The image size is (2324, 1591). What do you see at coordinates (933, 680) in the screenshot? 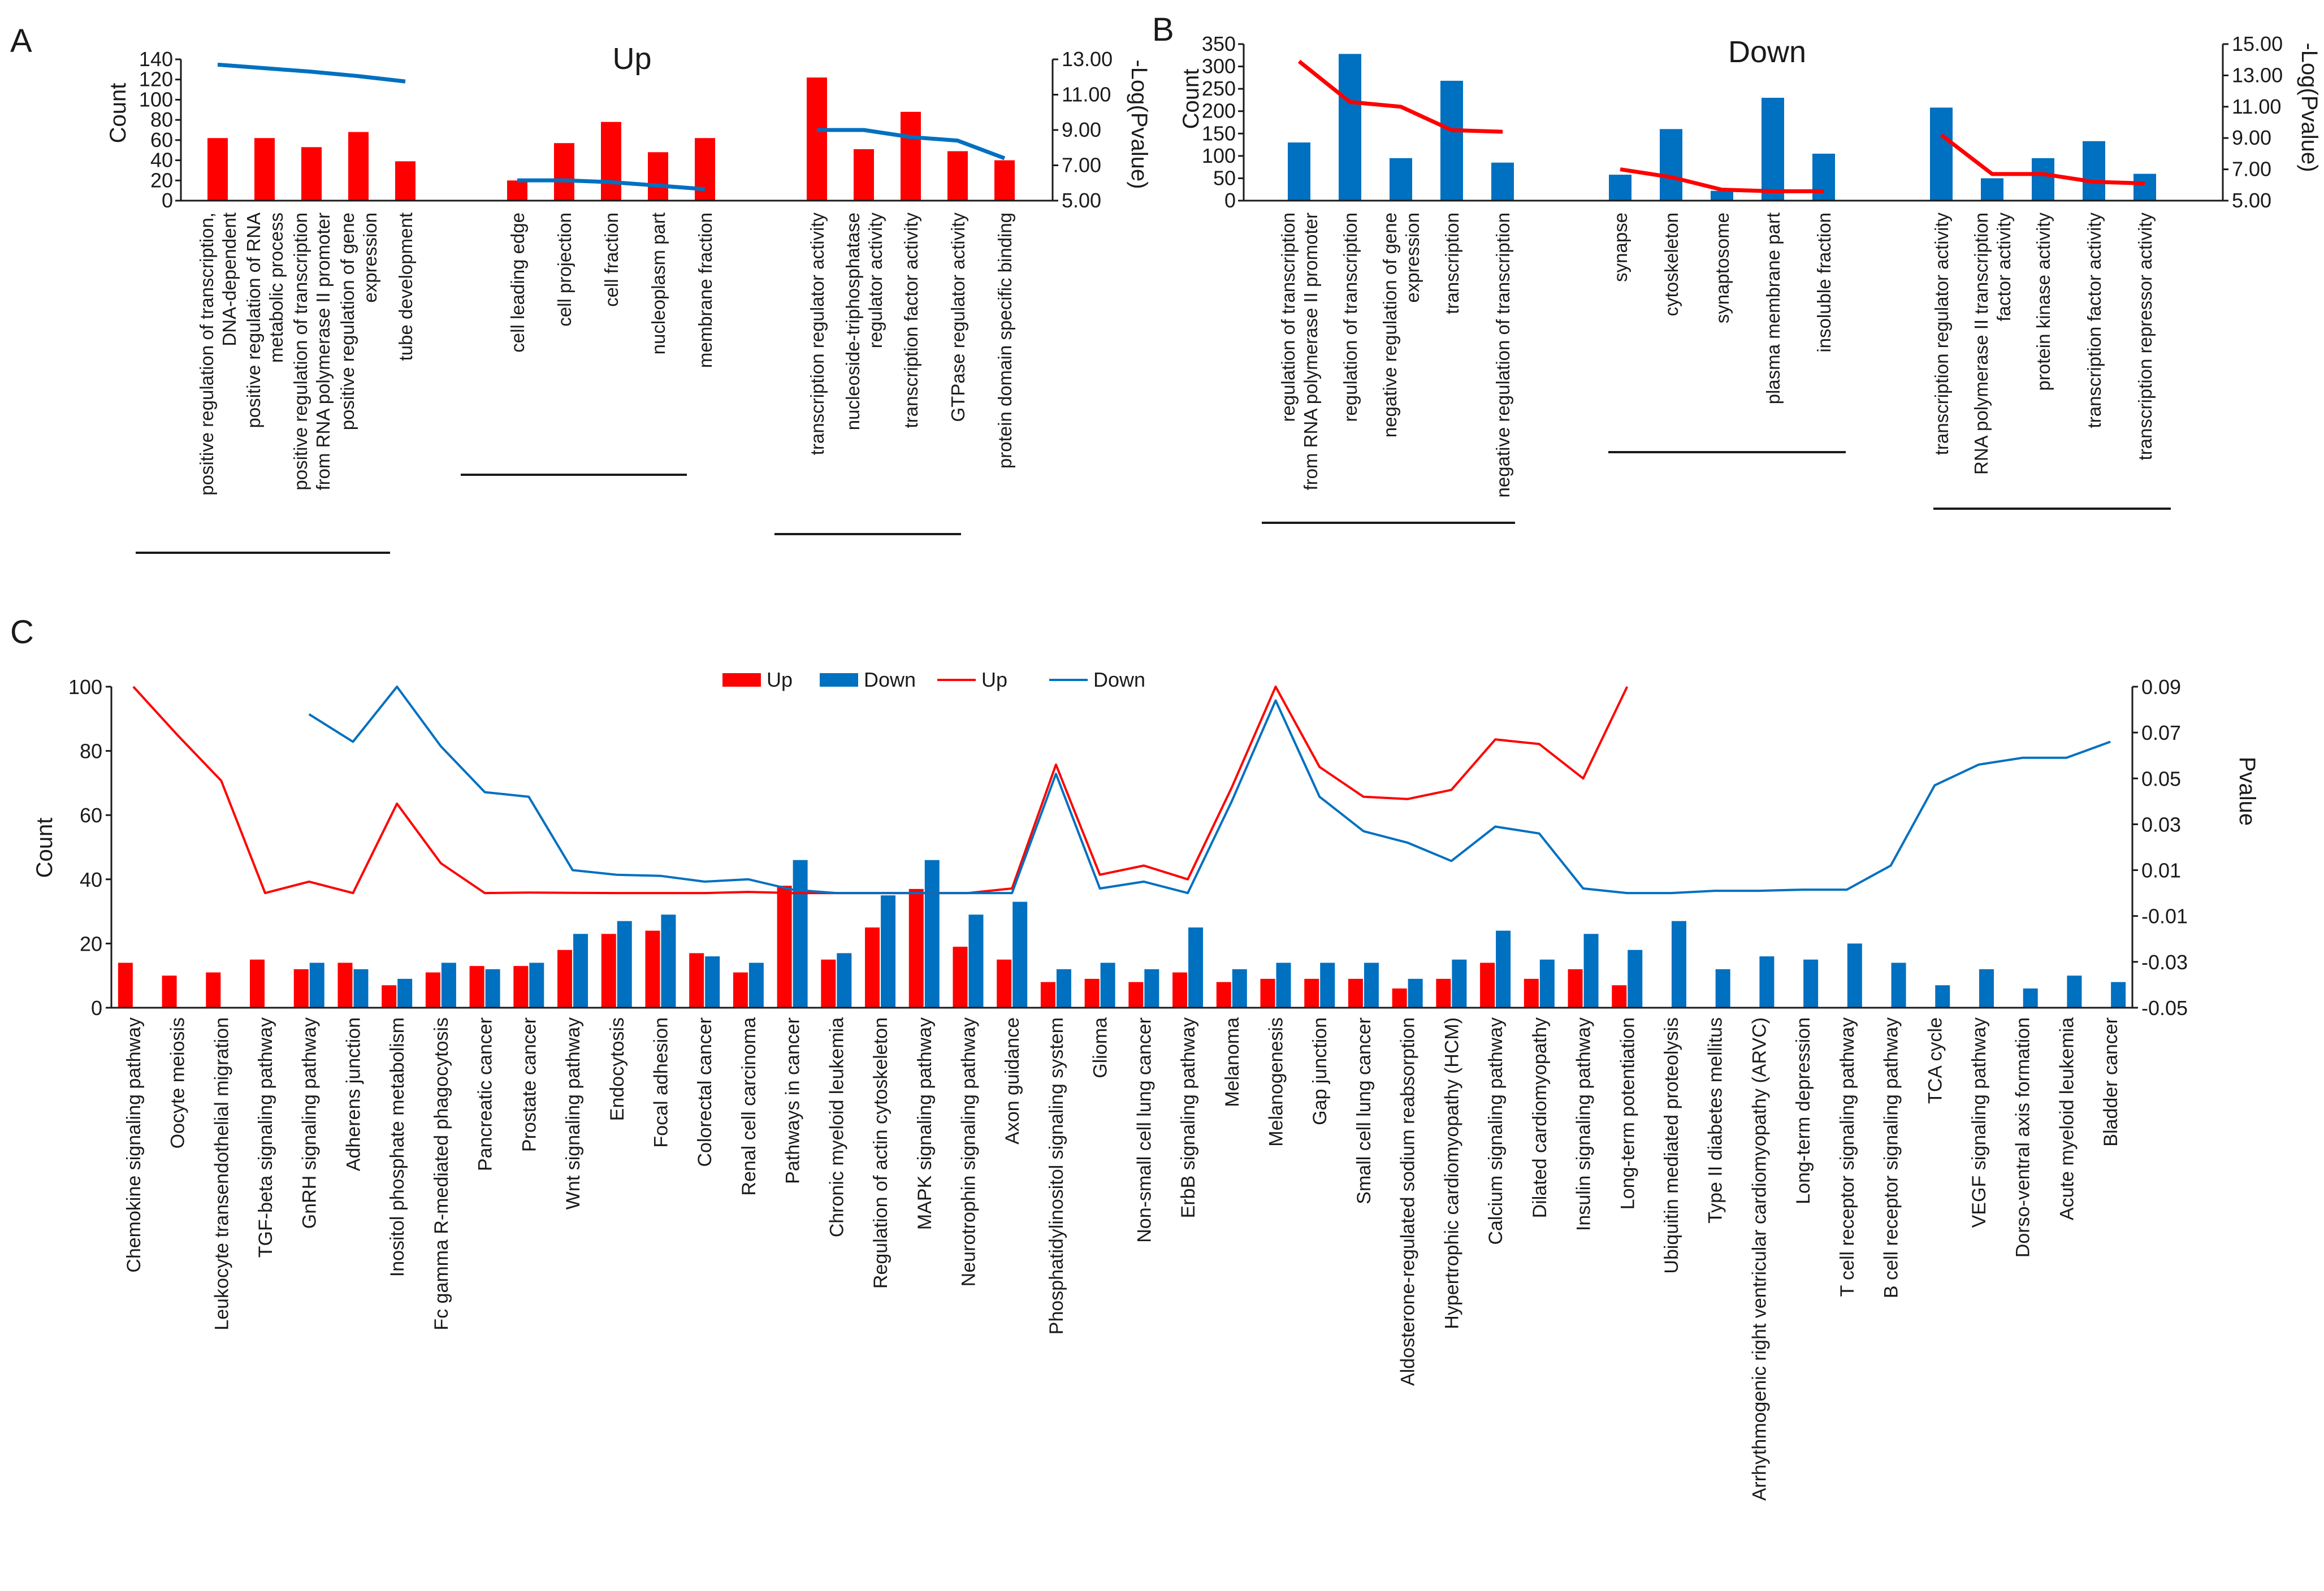
I see `legend: Up Down Up Down` at bounding box center [933, 680].